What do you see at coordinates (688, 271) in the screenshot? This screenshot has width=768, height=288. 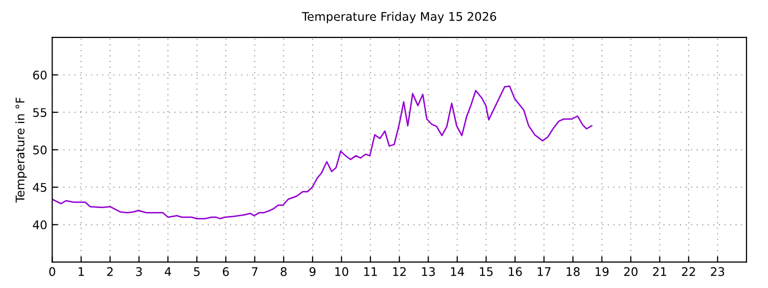 I see `x-tick-label: 22` at bounding box center [688, 271].